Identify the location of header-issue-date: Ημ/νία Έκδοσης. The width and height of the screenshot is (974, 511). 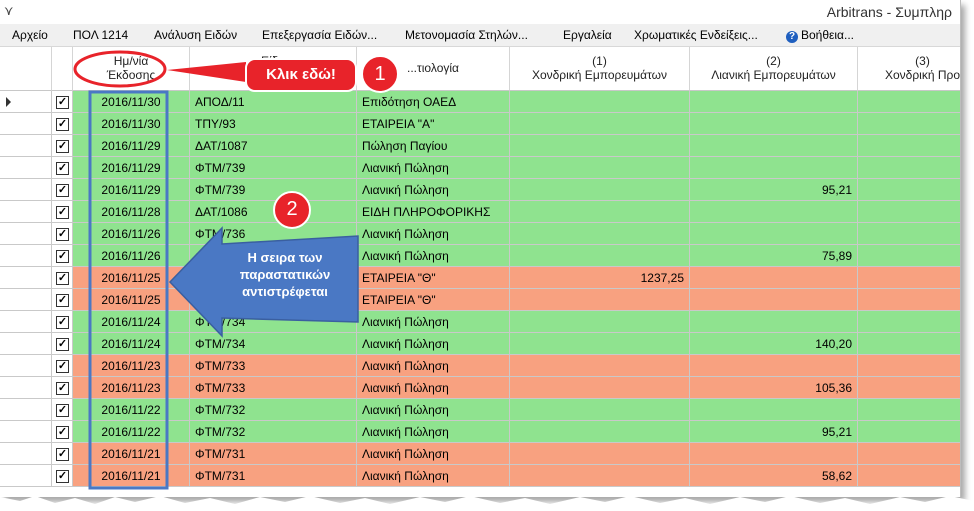
(131, 69).